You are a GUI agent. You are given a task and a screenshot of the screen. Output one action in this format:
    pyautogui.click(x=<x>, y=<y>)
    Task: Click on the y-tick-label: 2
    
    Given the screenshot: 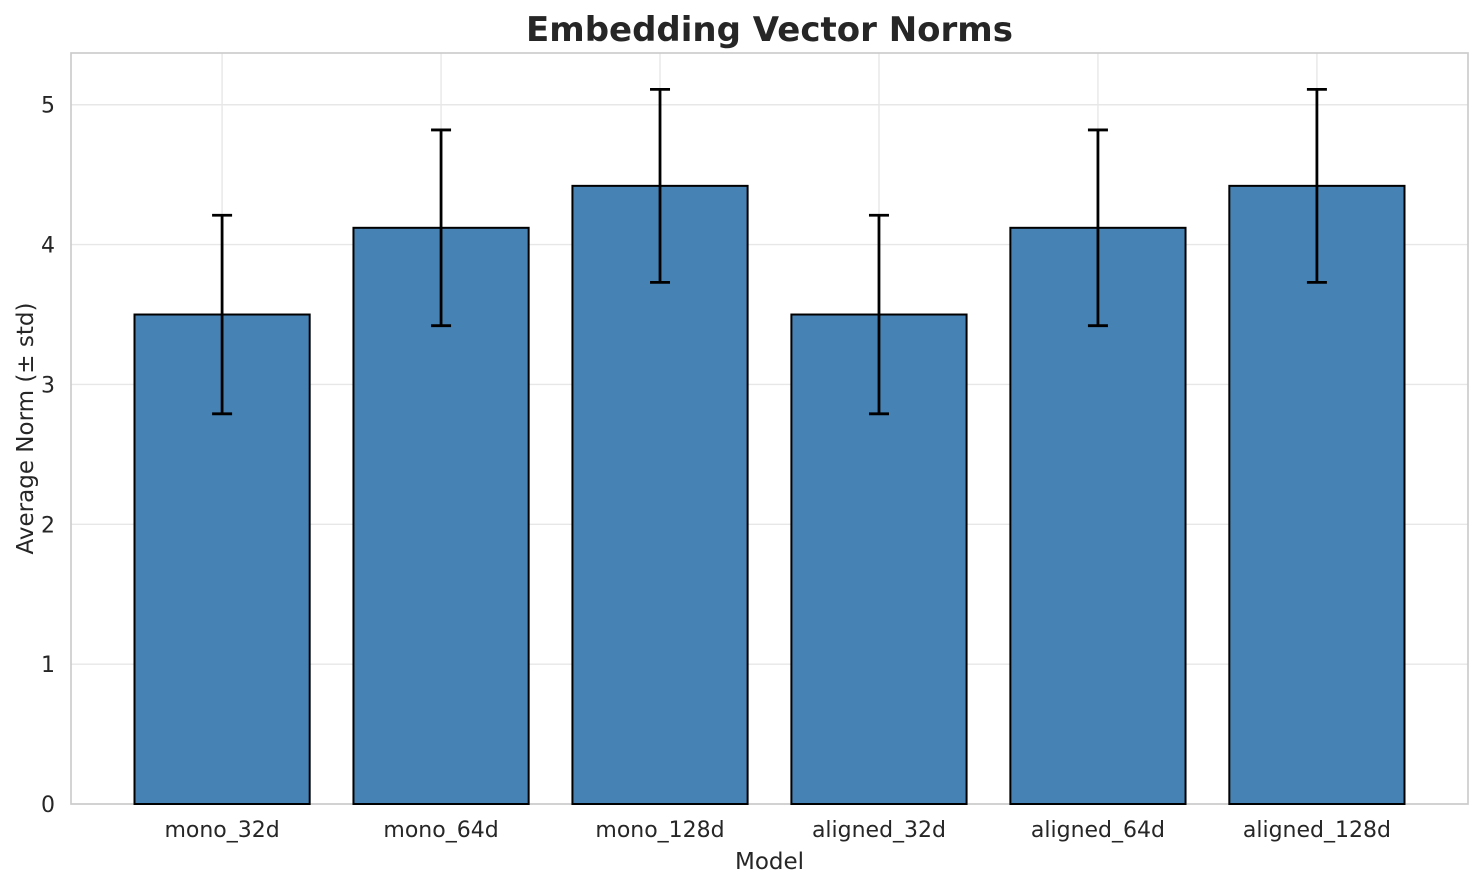 What is the action you would take?
    pyautogui.click(x=48, y=525)
    